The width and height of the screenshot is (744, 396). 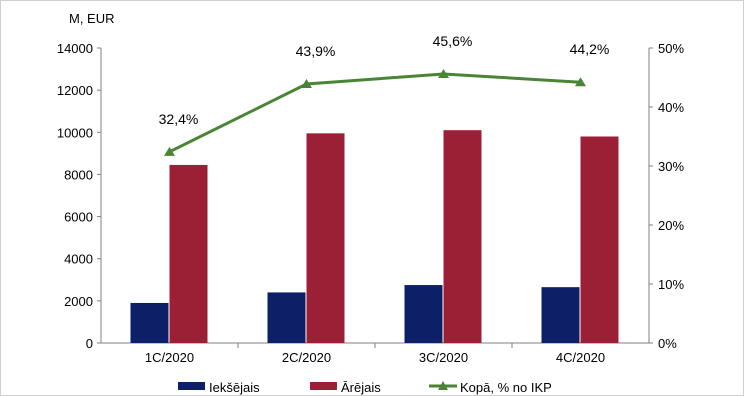 I want to click on x-axis-tick-label: 1C/2020, so click(x=169, y=357).